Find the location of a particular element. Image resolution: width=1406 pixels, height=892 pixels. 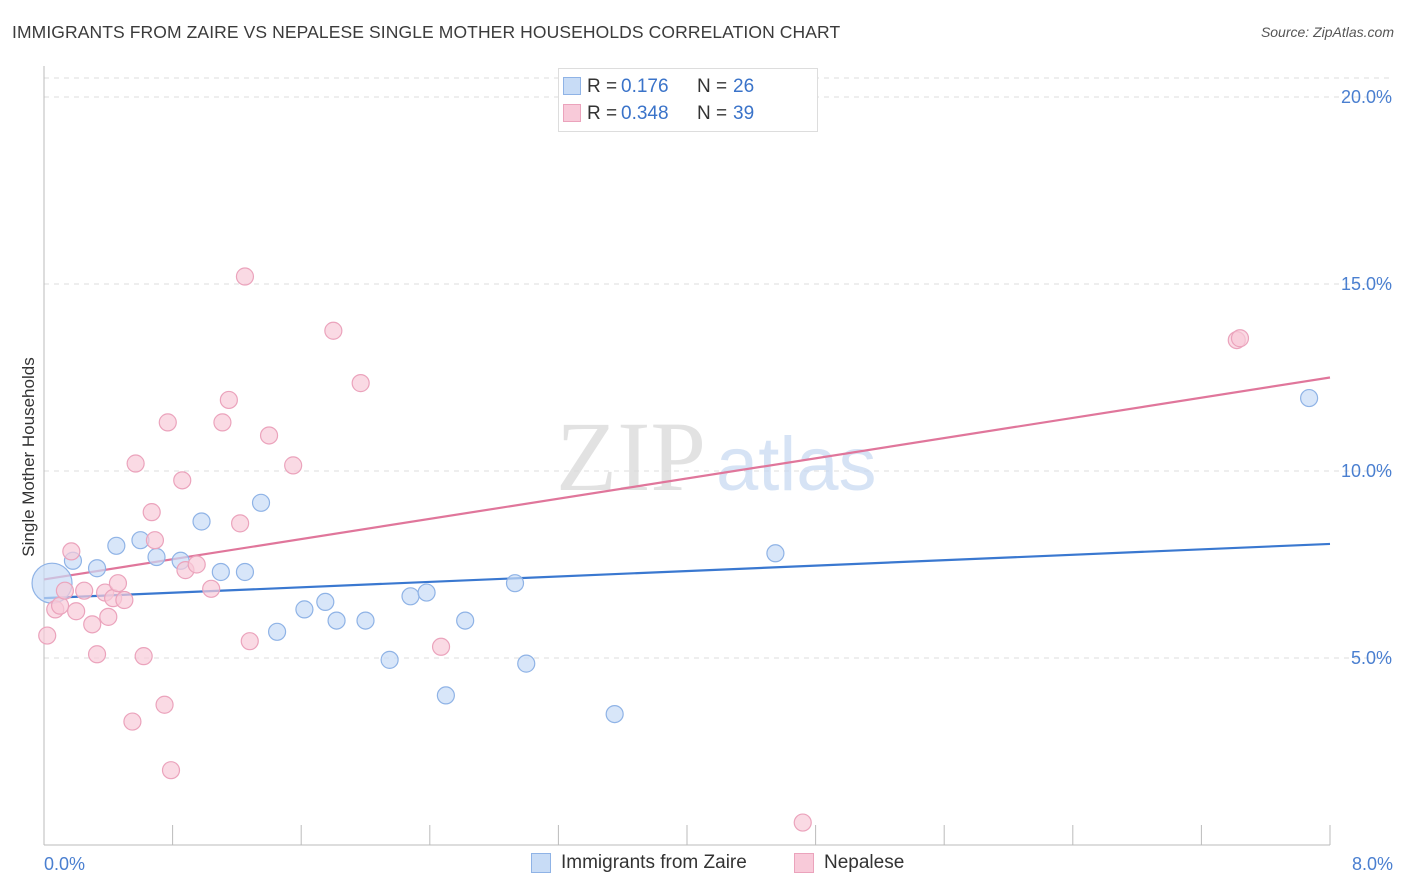

source-label: Source: ZipAtlas.com is located at coordinates (1327, 32).